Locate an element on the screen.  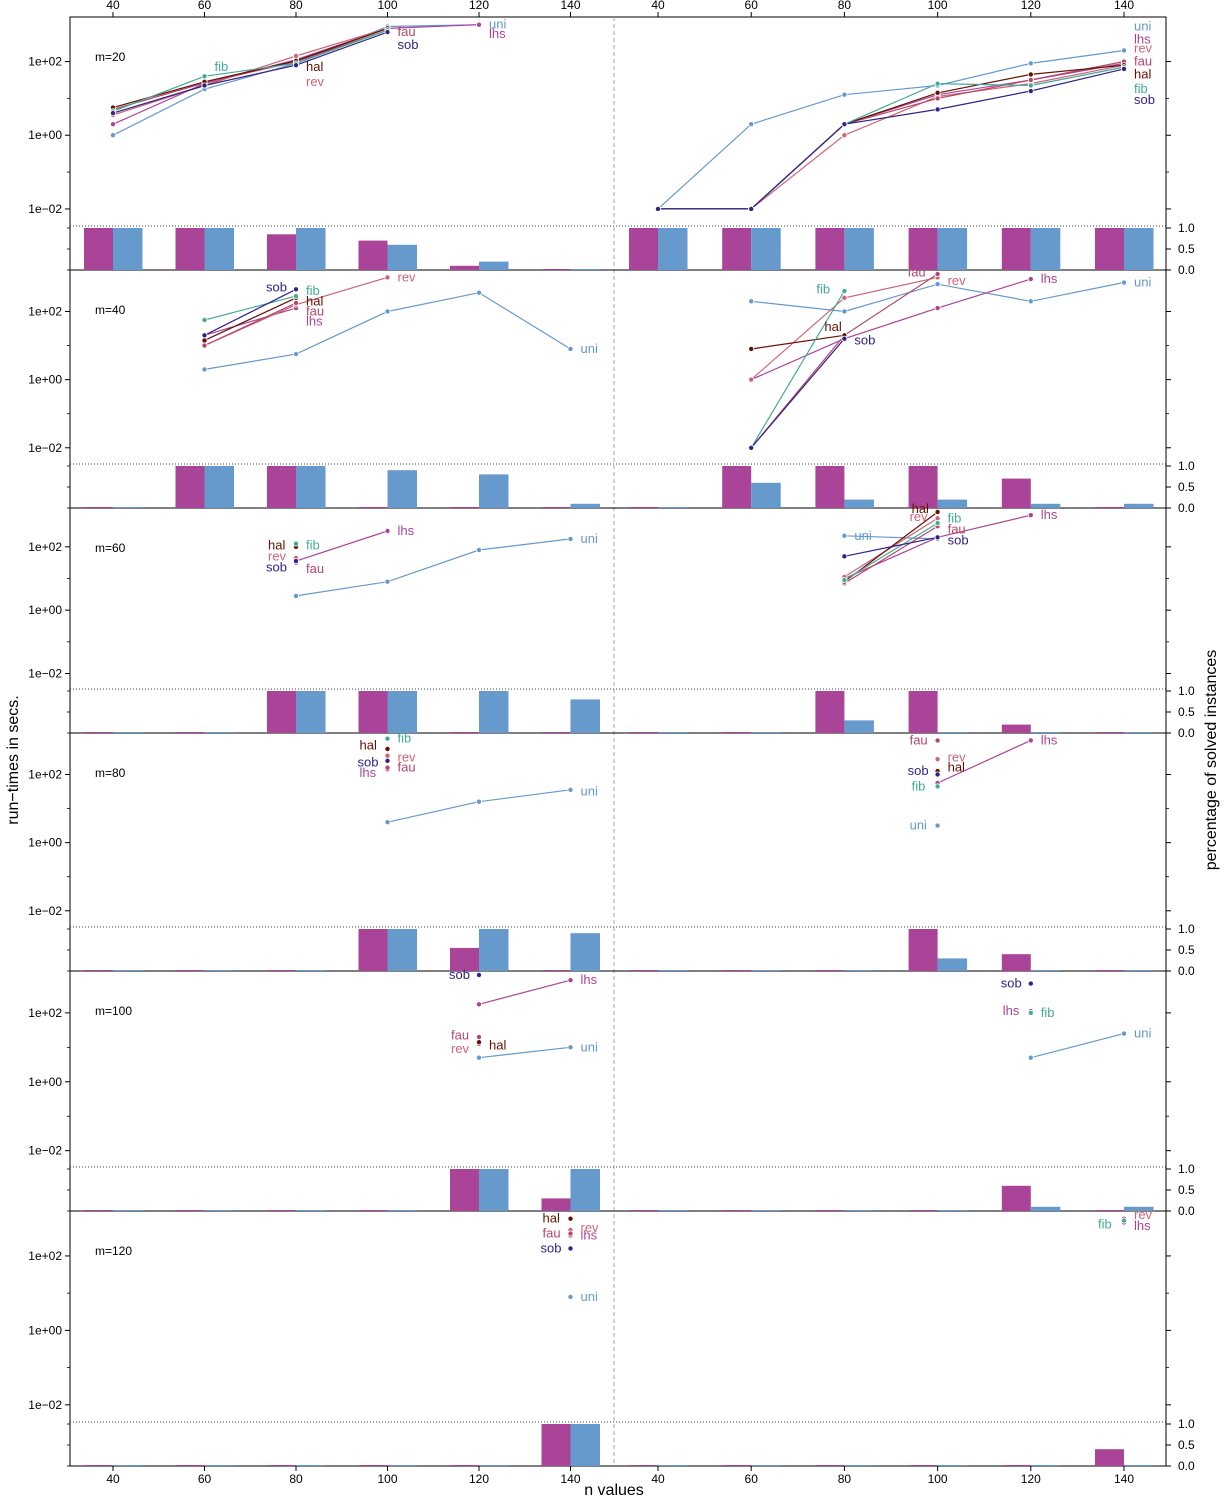
x-tick-label-bottom: 100 is located at coordinates (387, 1479).